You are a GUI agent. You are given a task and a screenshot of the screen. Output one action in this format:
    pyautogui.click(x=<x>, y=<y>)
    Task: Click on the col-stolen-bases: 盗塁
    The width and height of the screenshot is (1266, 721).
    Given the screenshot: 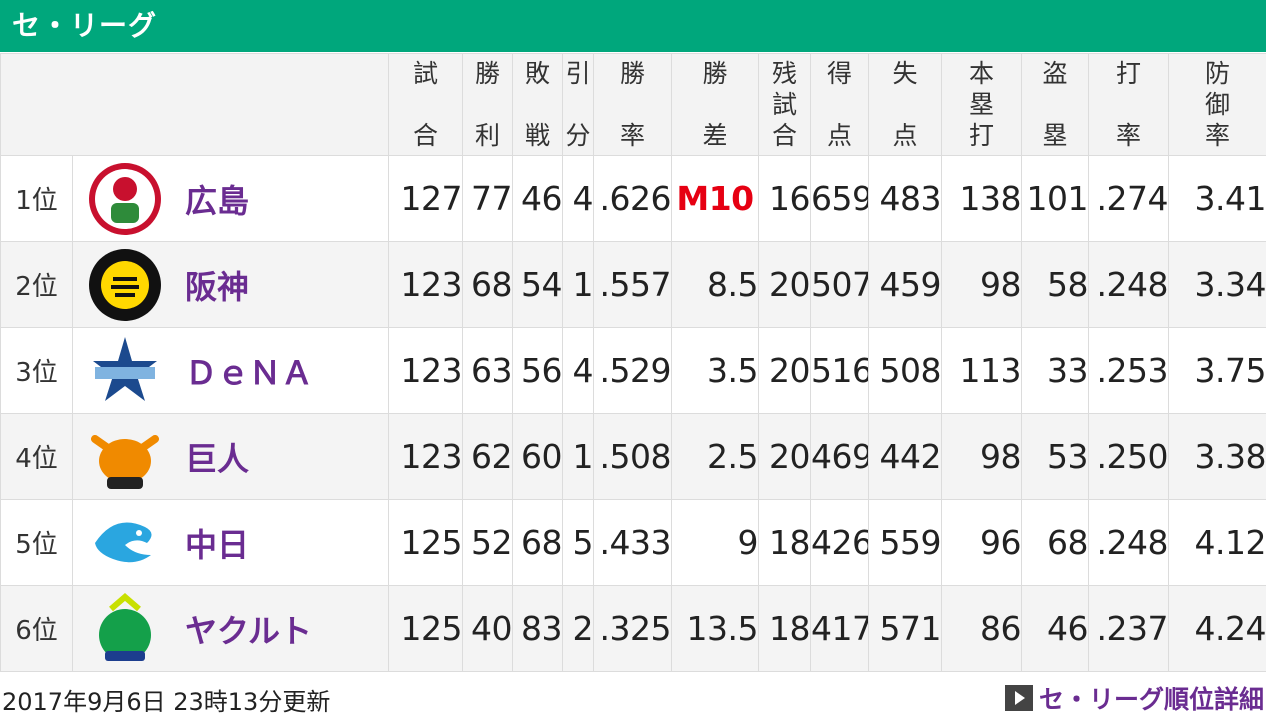 What is the action you would take?
    pyautogui.click(x=1055, y=104)
    